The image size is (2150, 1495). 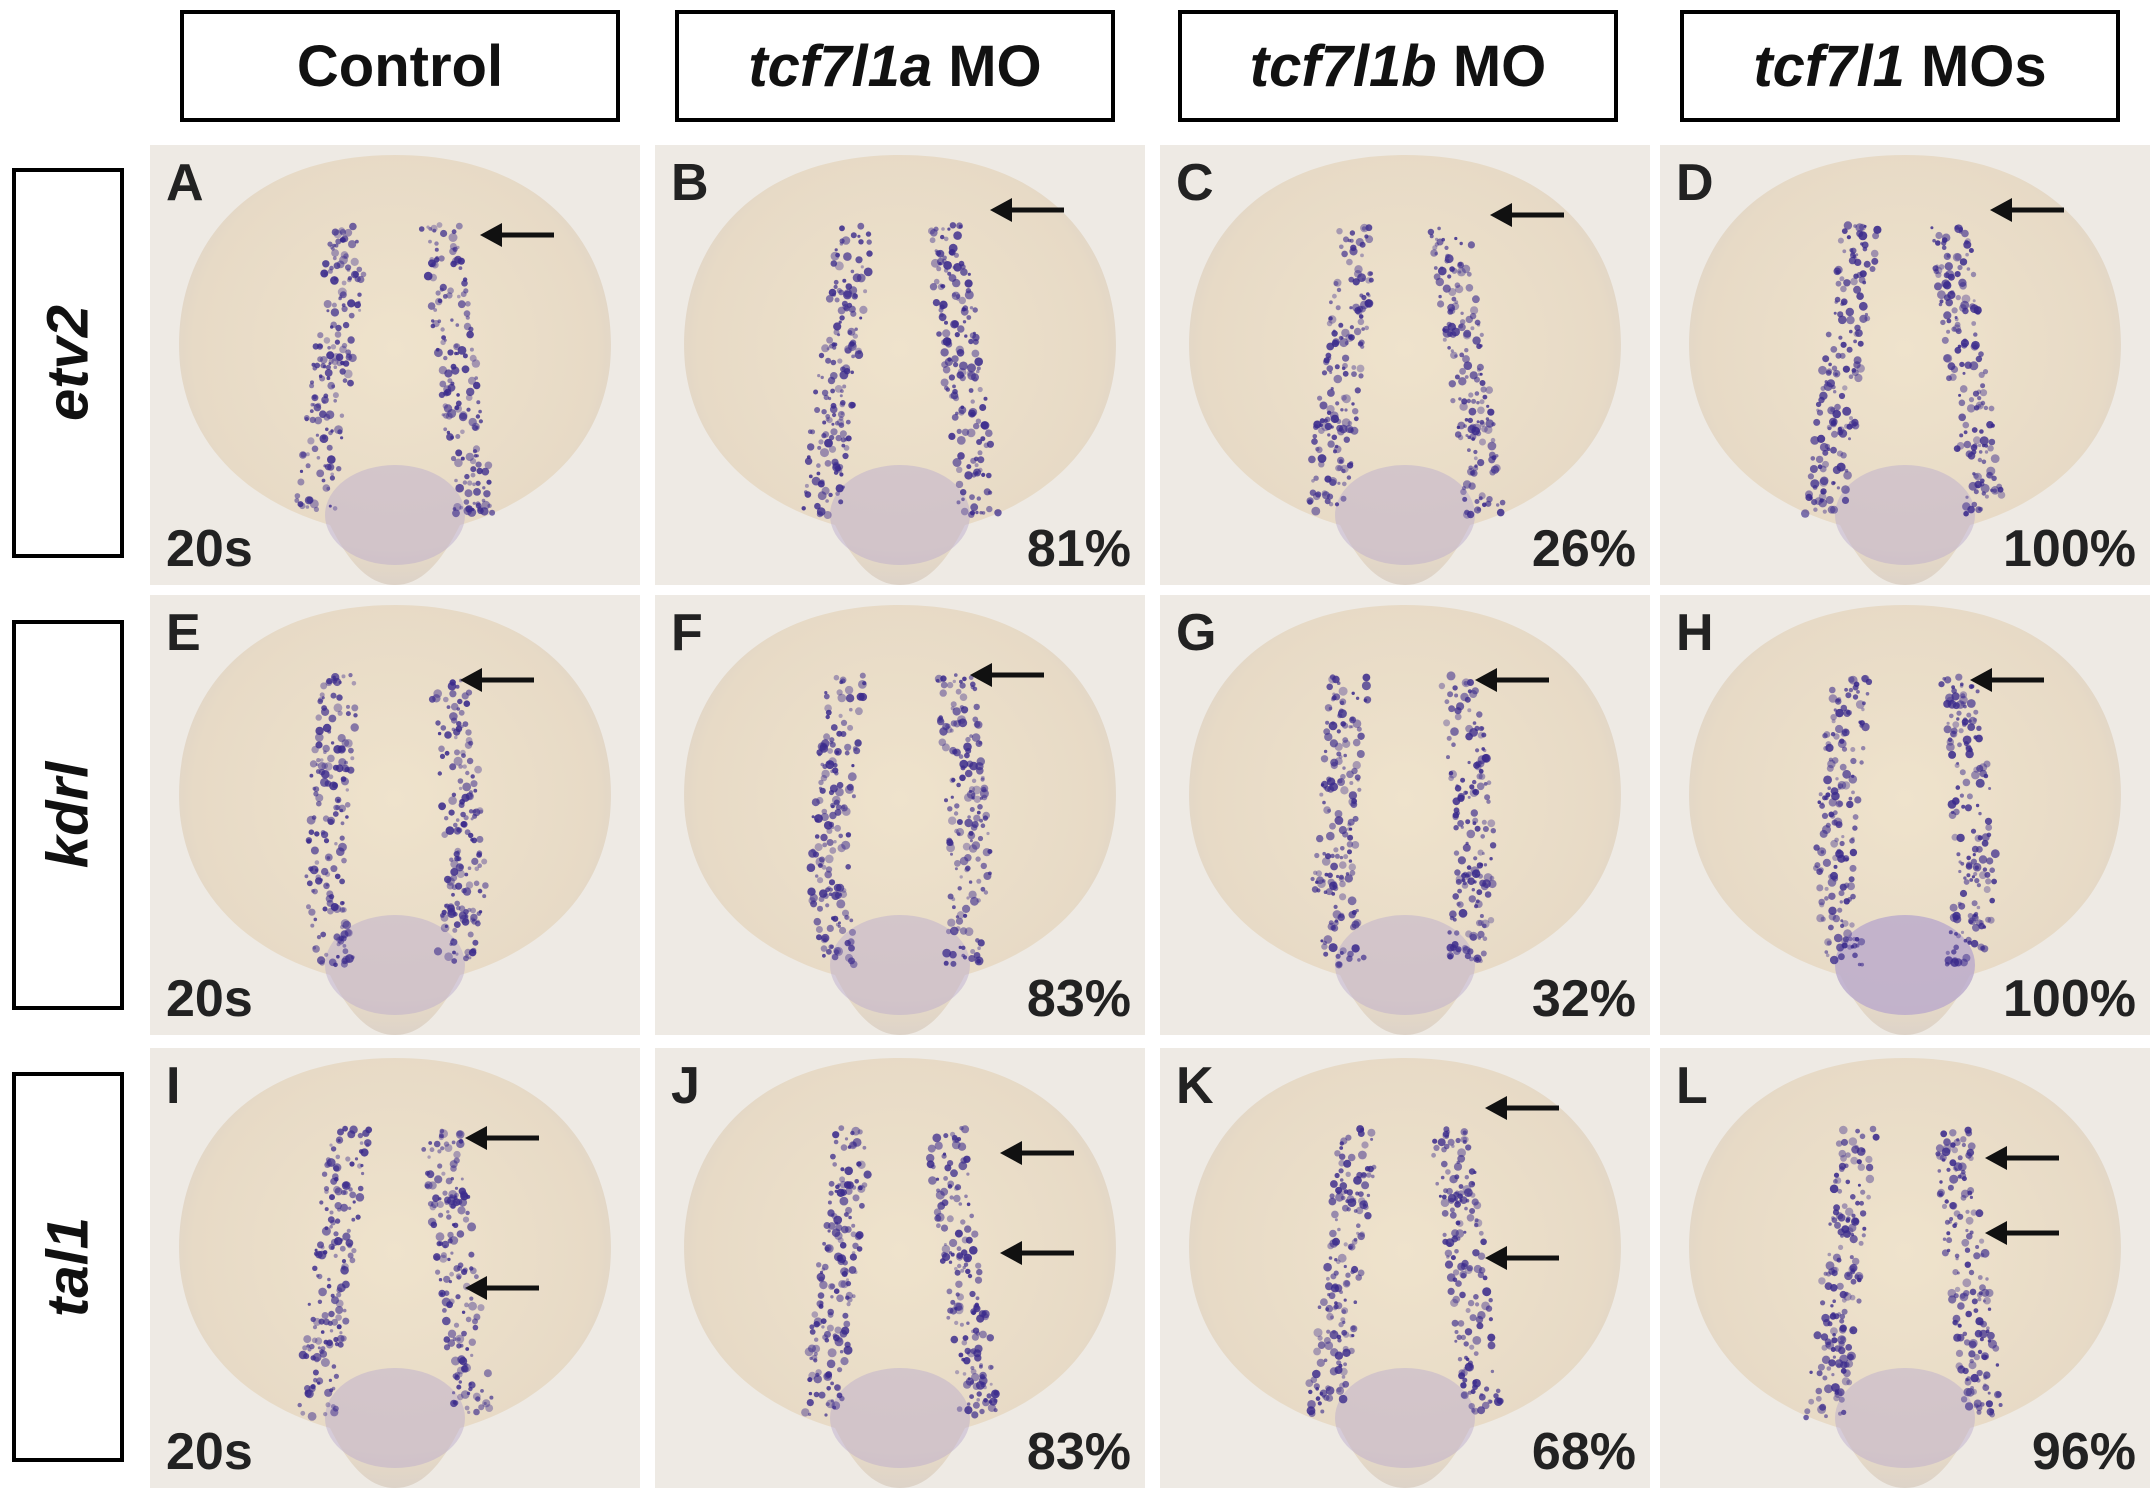 I want to click on panel-letter: A, so click(x=185, y=183).